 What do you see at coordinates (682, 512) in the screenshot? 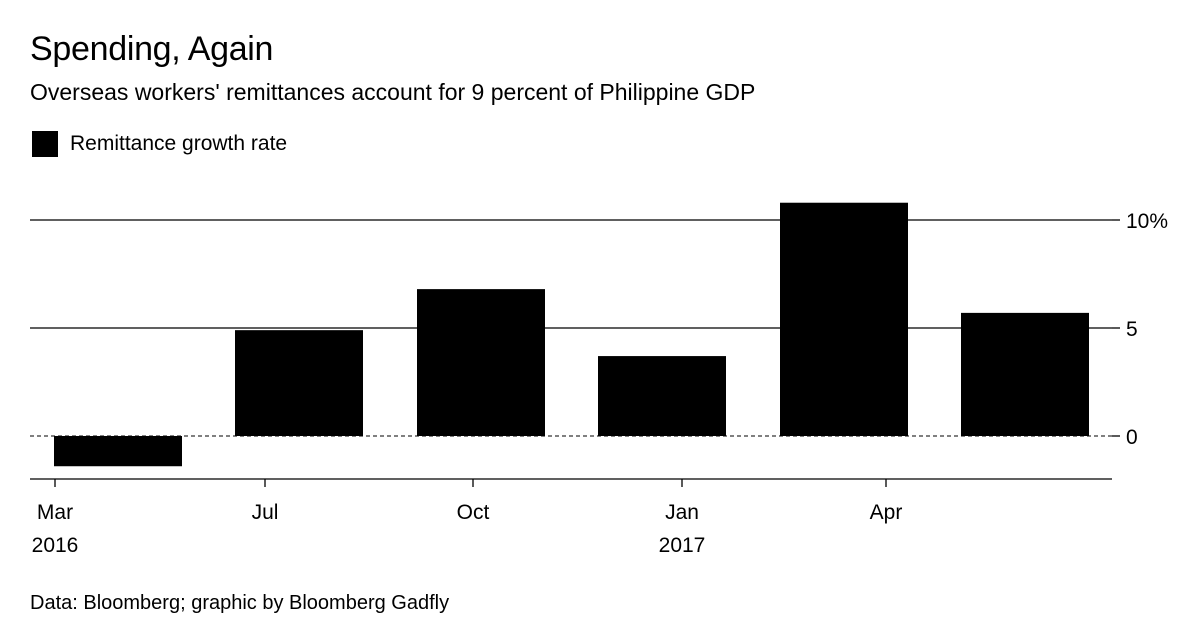
I see `x-tick-label-jan: Jan` at bounding box center [682, 512].